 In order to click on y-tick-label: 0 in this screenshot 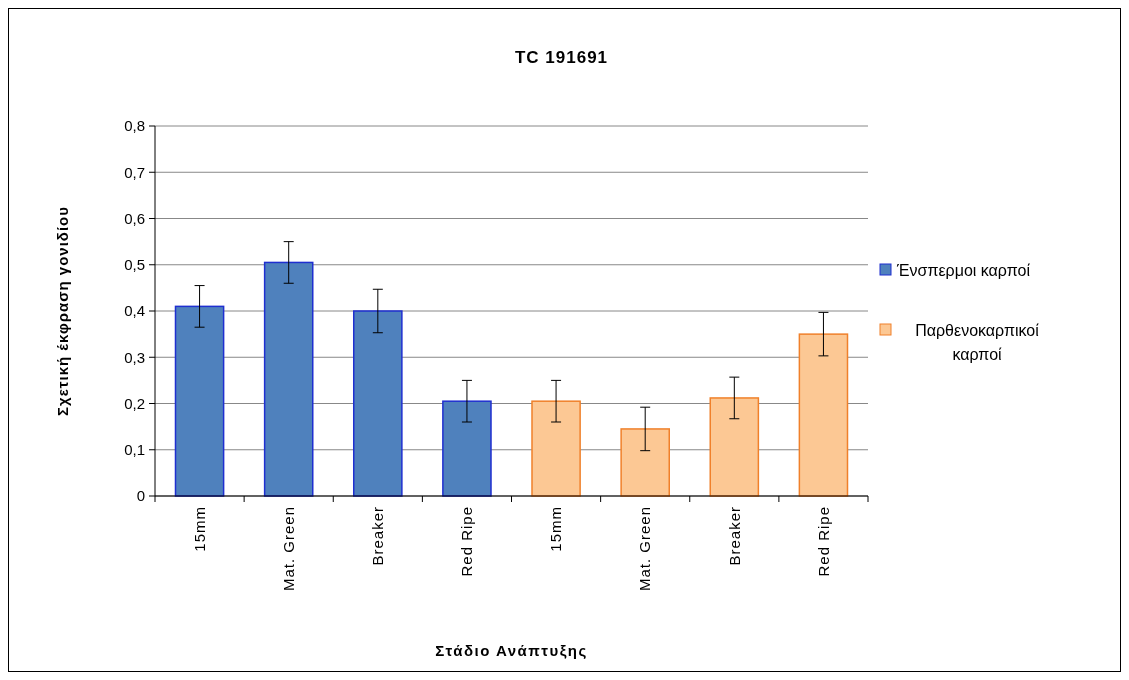, I will do `click(140, 496)`.